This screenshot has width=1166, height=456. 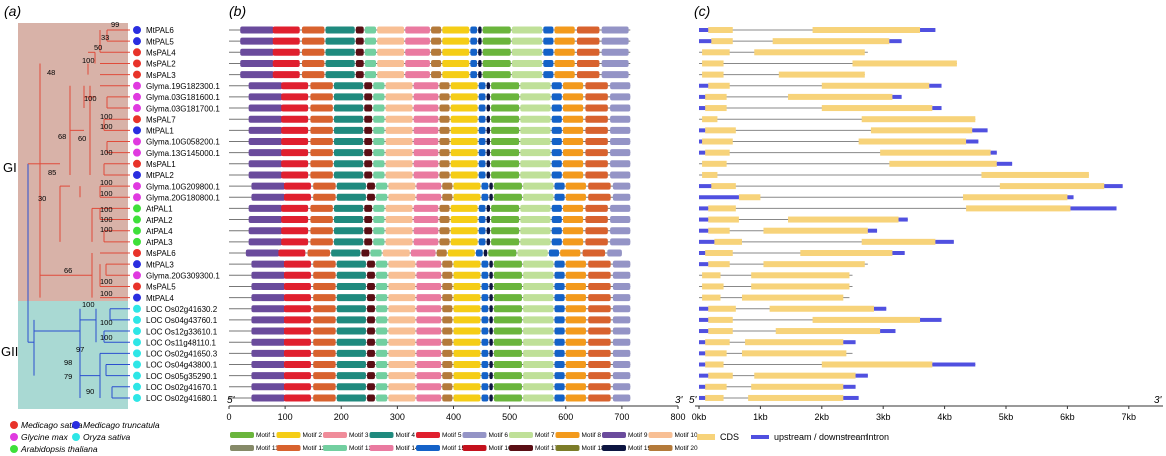 I want to click on motif-legend-label: Motif 20, so click(x=687, y=448).